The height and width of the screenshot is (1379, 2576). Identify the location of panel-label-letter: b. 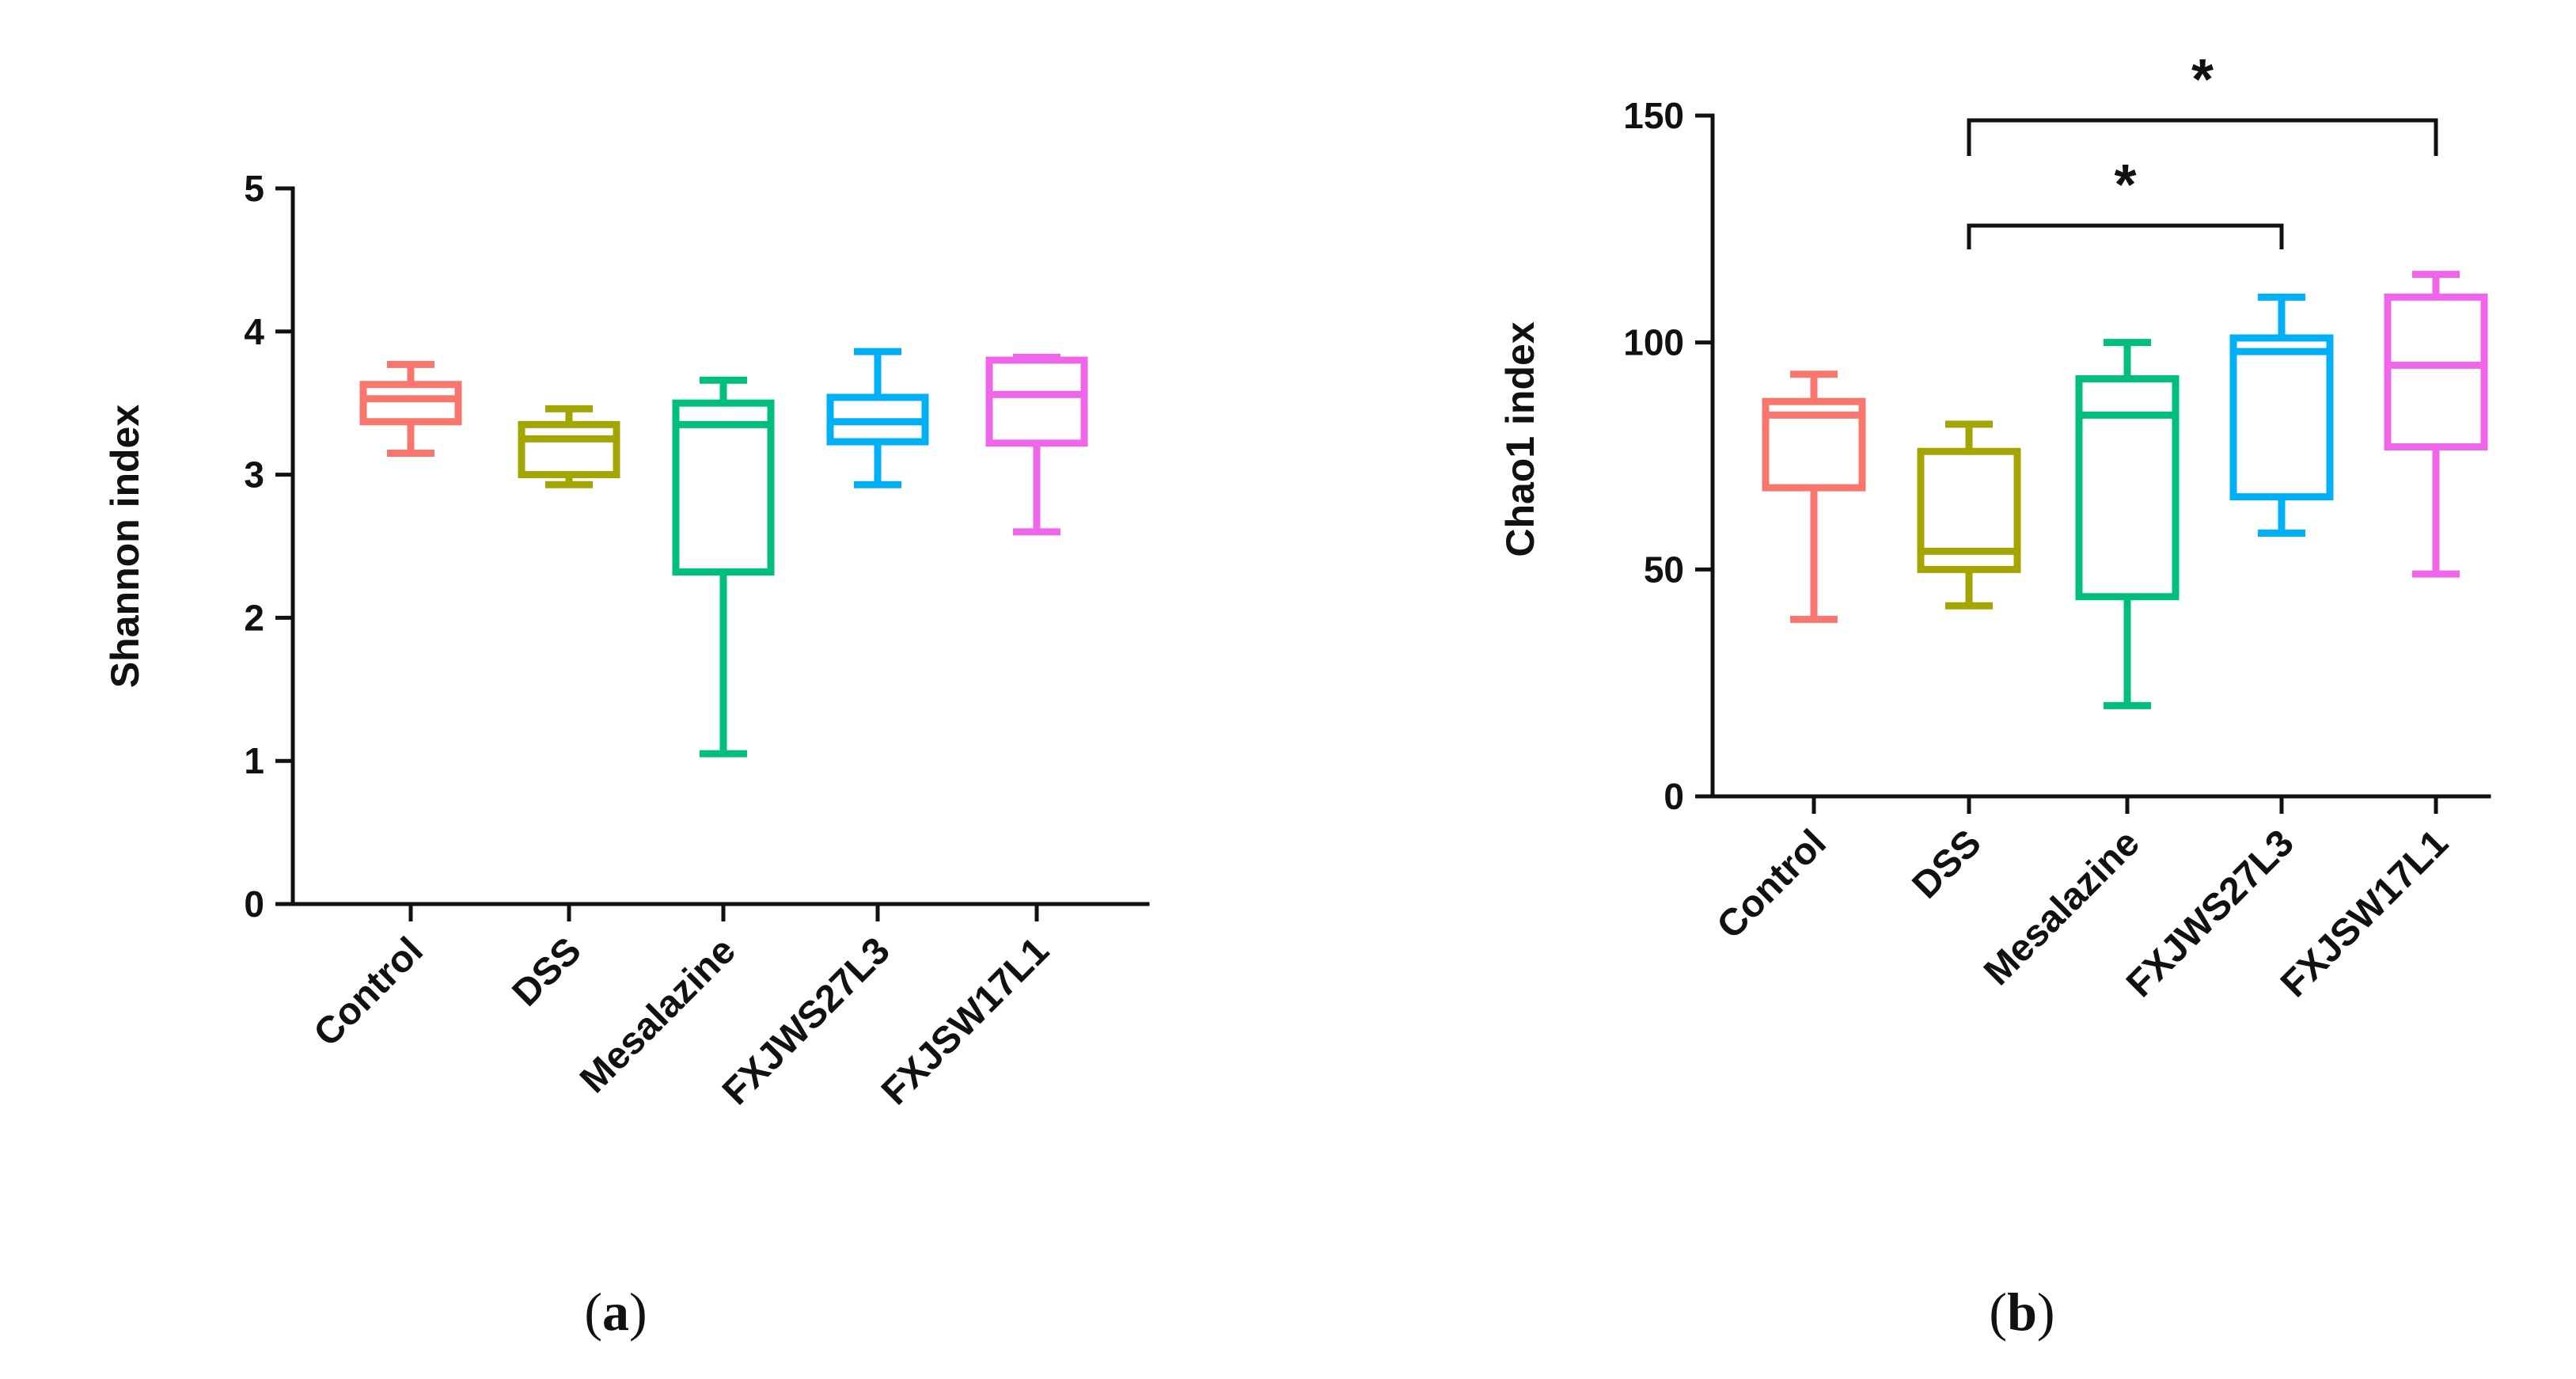
(2022, 1312).